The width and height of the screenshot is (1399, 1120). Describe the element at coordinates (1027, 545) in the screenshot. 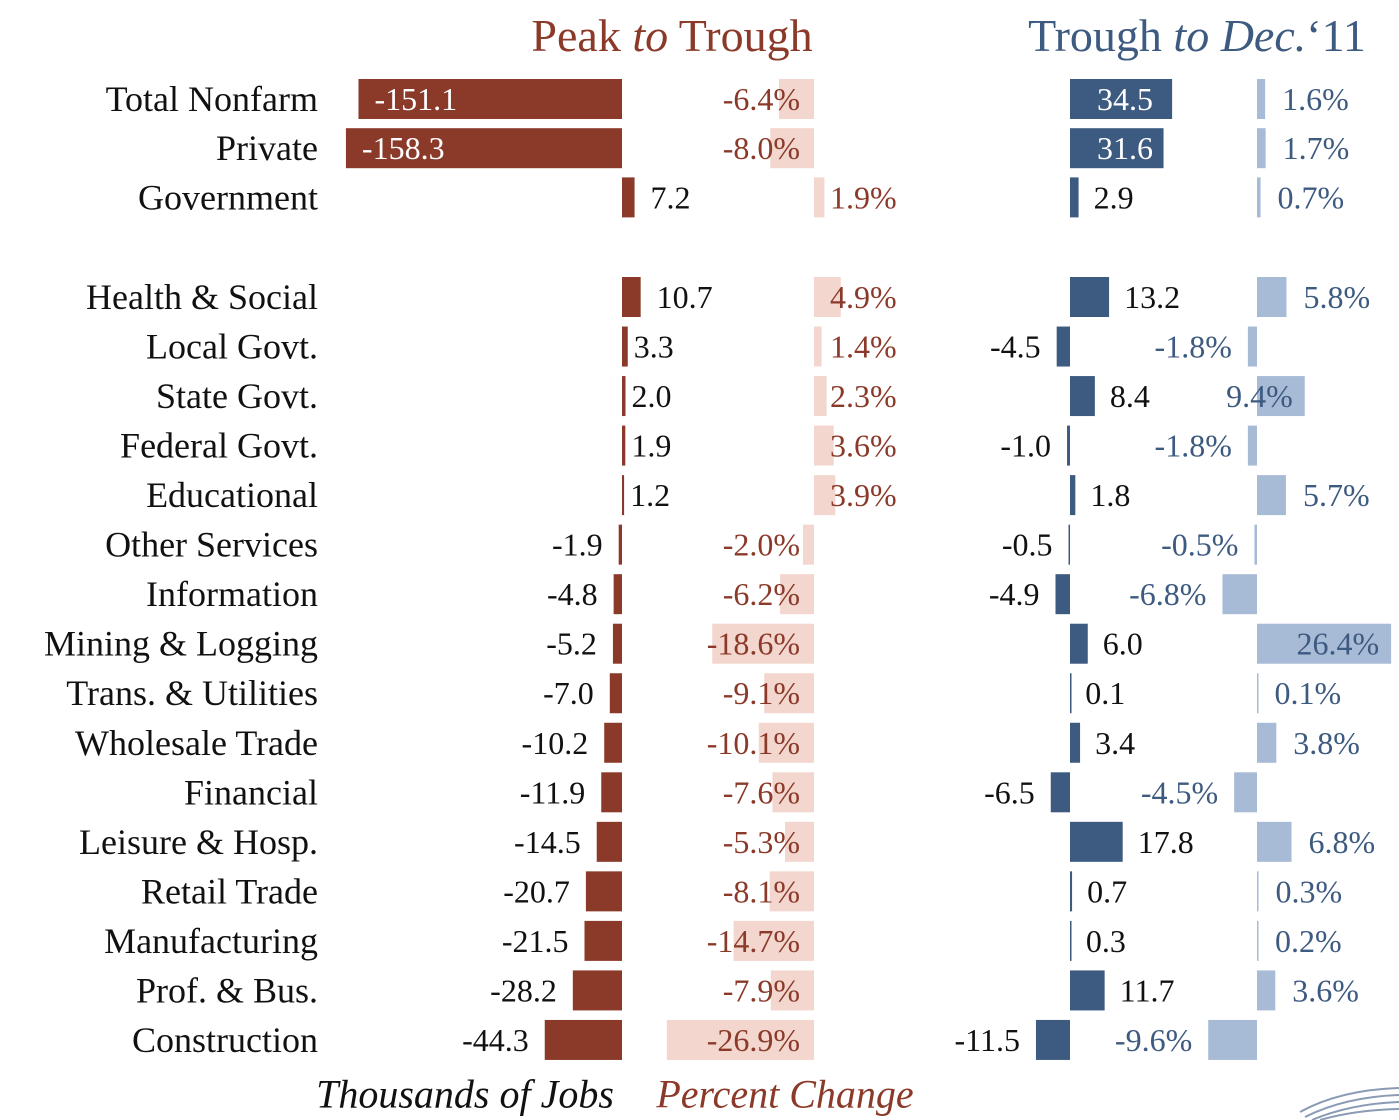

I see `data-label: -0.5` at that location.